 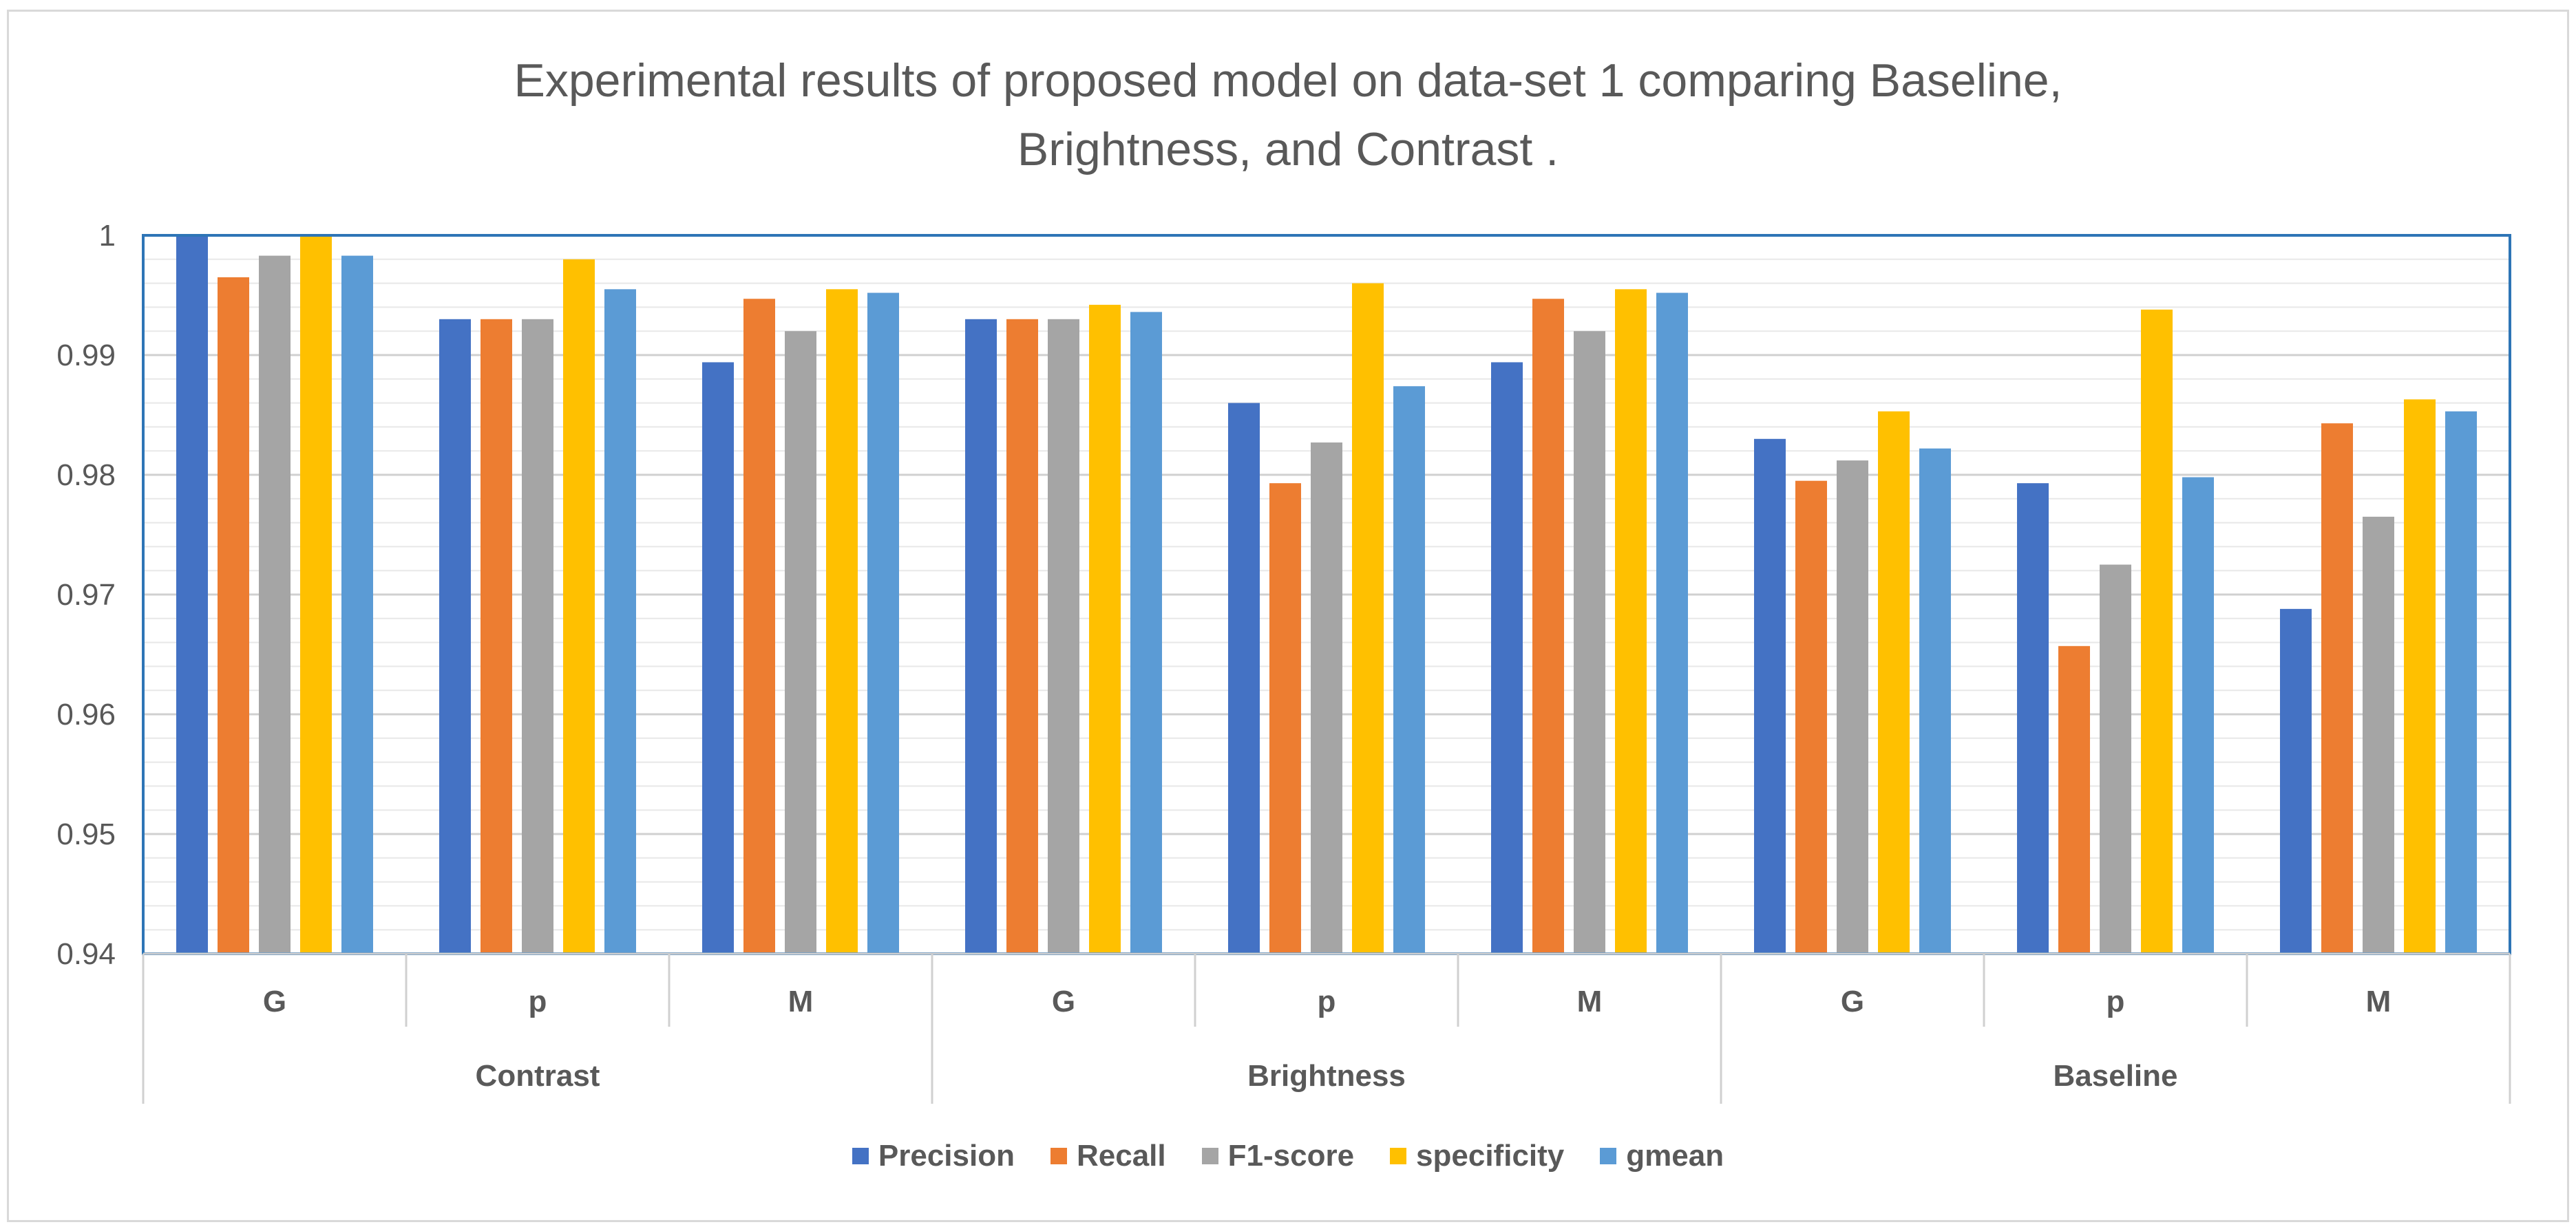 I want to click on legend-item: F1-score, so click(x=1278, y=1156).